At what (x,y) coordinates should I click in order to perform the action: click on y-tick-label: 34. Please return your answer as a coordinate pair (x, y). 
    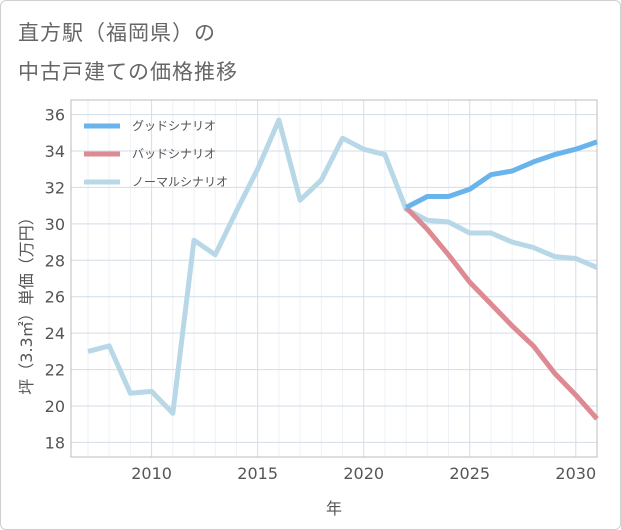
    Looking at the image, I should click on (55, 151).